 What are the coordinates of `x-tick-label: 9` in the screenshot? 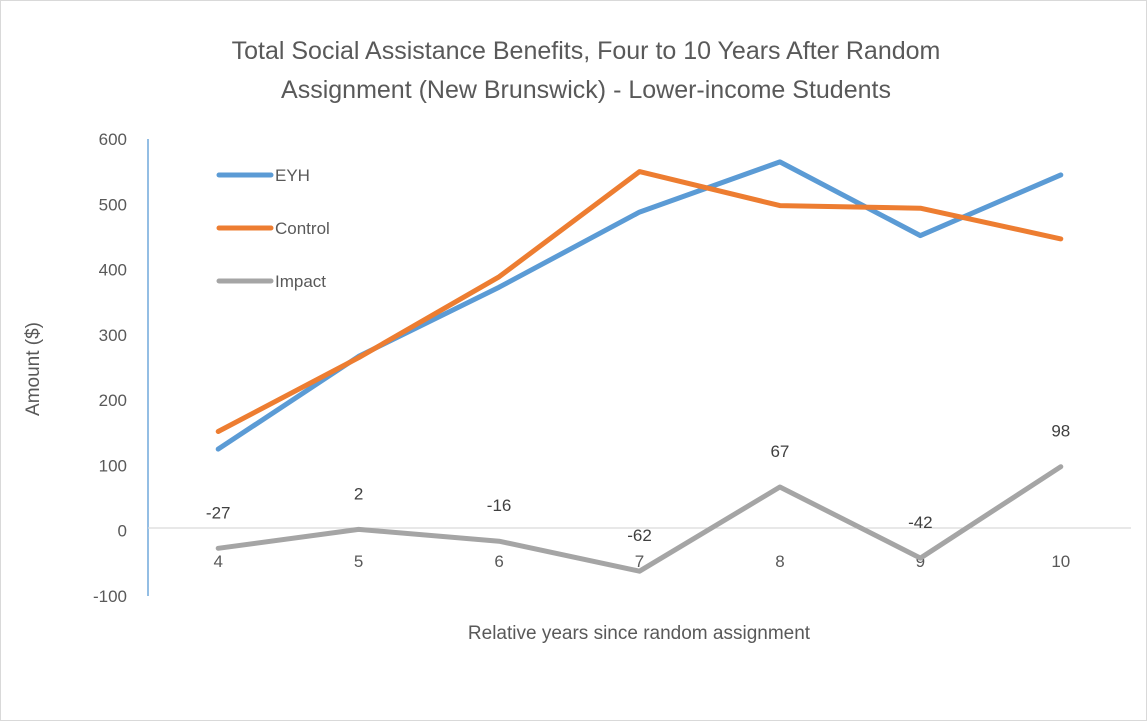 It's located at (920, 561).